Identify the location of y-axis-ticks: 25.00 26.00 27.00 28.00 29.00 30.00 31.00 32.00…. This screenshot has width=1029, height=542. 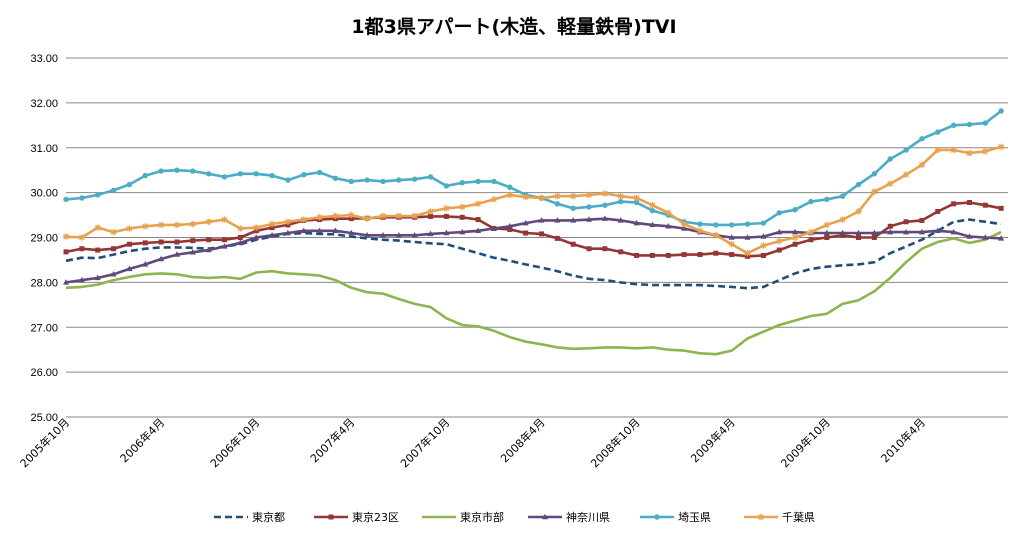
(44, 238).